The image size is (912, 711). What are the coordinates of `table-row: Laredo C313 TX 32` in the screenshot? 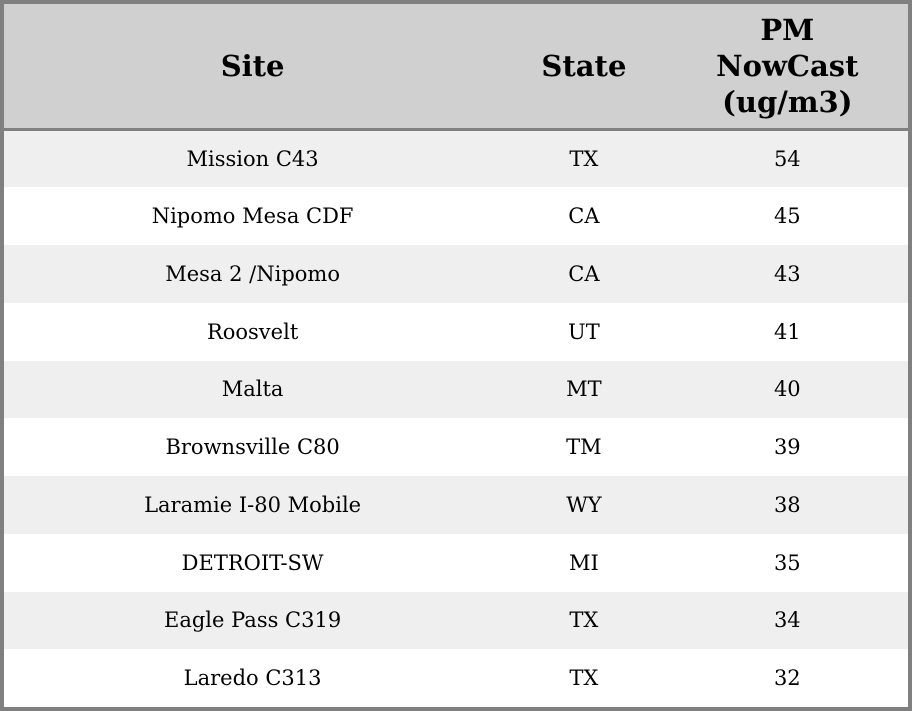 It's located at (456, 678).